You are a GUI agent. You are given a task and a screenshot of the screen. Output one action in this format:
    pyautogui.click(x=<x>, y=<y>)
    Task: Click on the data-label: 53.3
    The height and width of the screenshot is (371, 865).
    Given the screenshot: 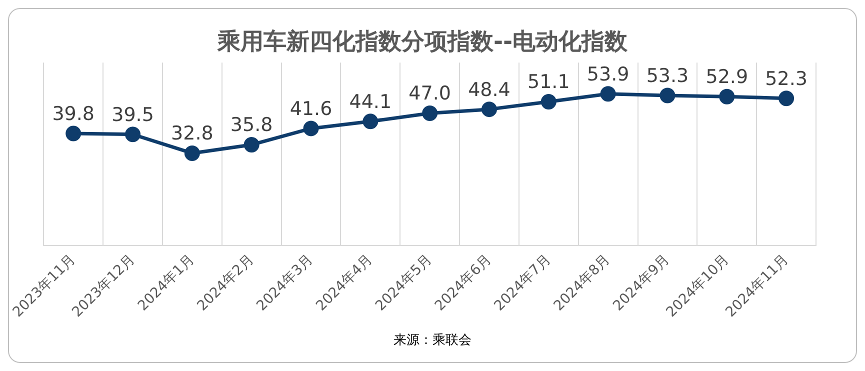 What is the action you would take?
    pyautogui.click(x=667, y=75)
    